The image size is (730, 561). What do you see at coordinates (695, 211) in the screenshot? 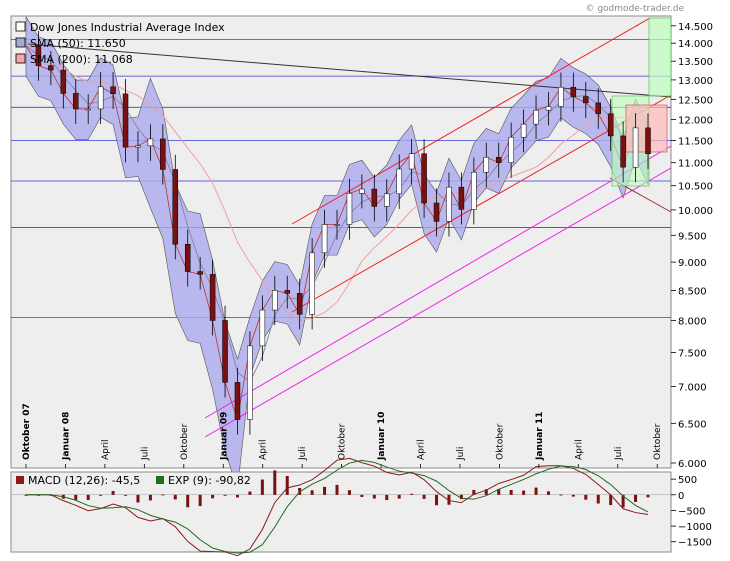
I see `y-tick-label: 10.000` at bounding box center [695, 211].